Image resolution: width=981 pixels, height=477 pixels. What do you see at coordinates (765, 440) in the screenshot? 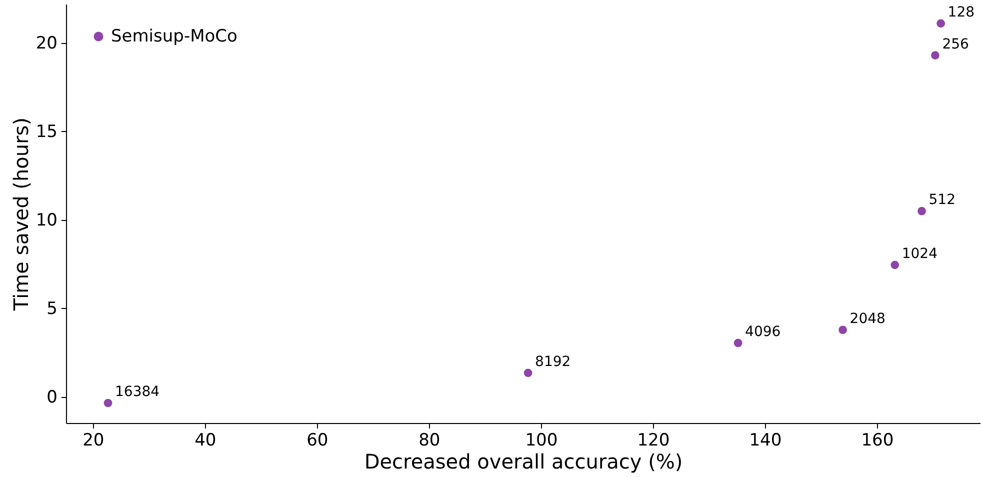
I see `x-tick-label: 140` at bounding box center [765, 440].